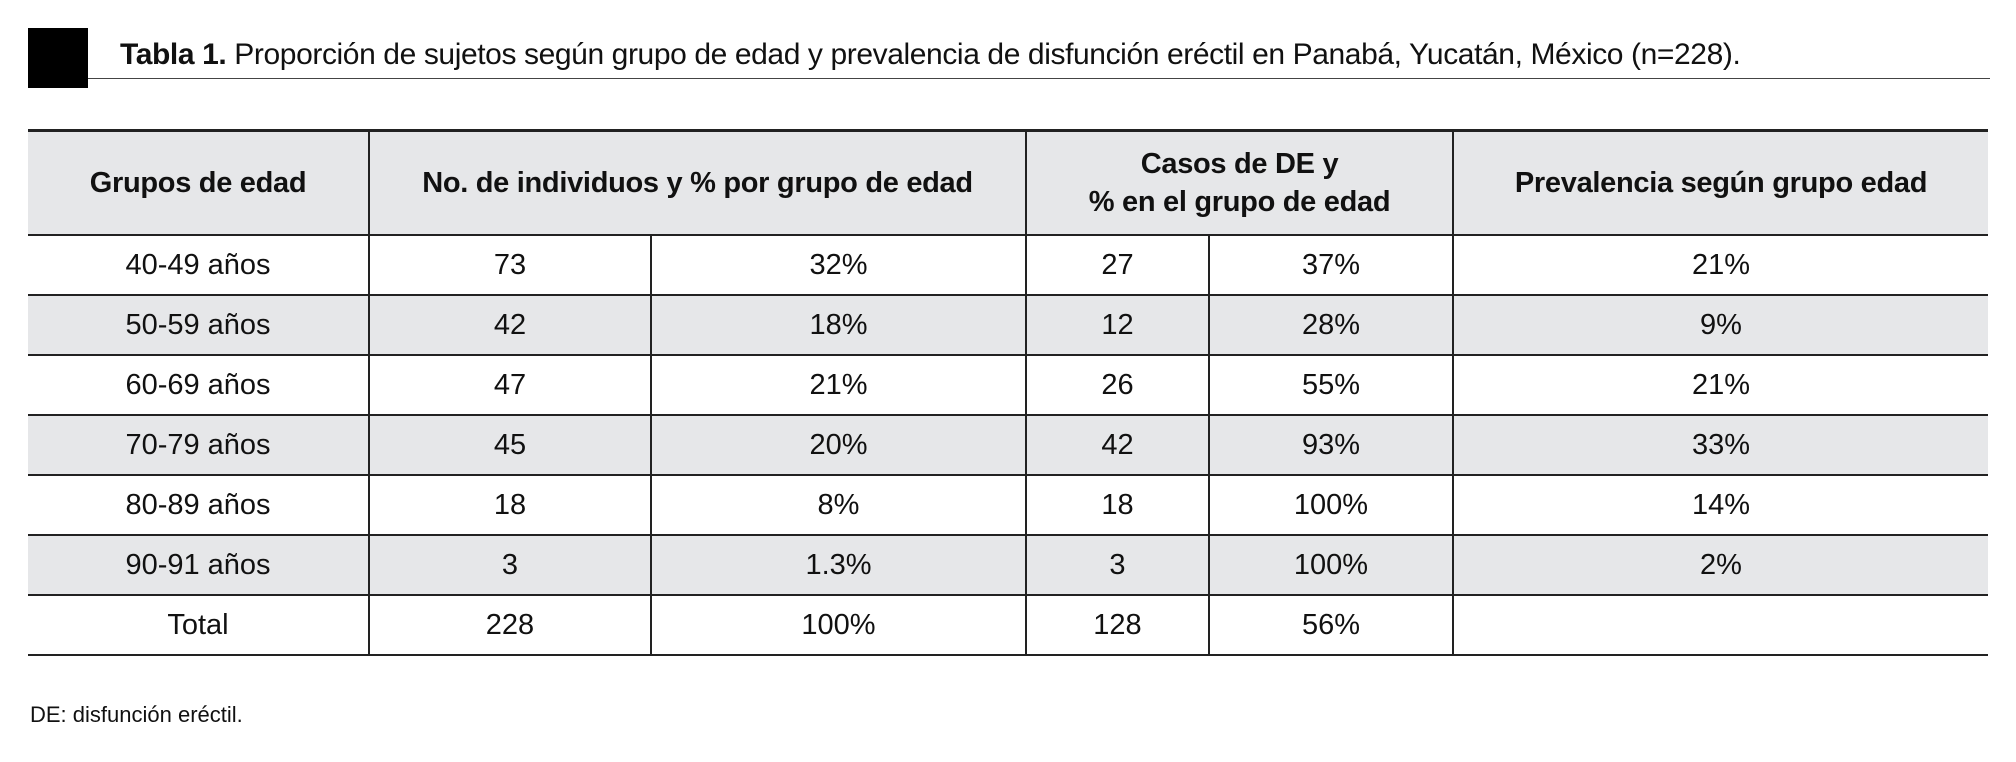 This screenshot has height=762, width=2016. Describe the element at coordinates (1720, 505) in the screenshot. I see `table-cell: 14%` at that location.